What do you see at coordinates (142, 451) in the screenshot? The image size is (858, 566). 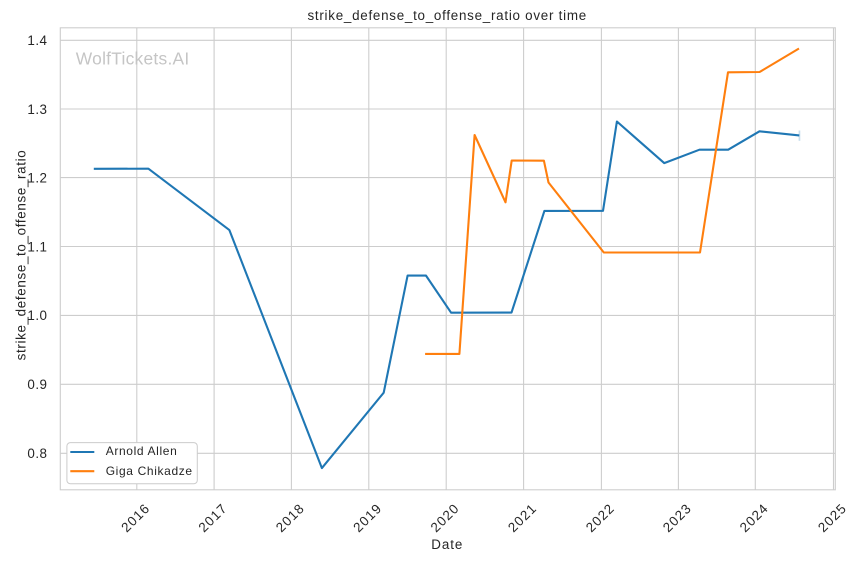 I see `svg-text: Arnold Allen` at bounding box center [142, 451].